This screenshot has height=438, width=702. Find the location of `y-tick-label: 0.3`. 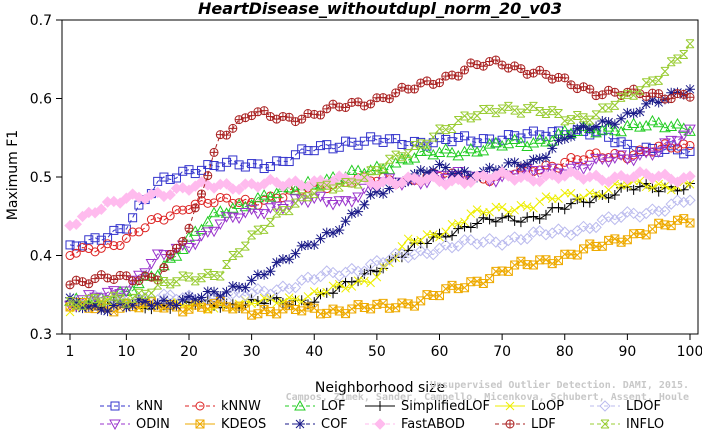

y-tick-label: 0.3 is located at coordinates (41, 335).